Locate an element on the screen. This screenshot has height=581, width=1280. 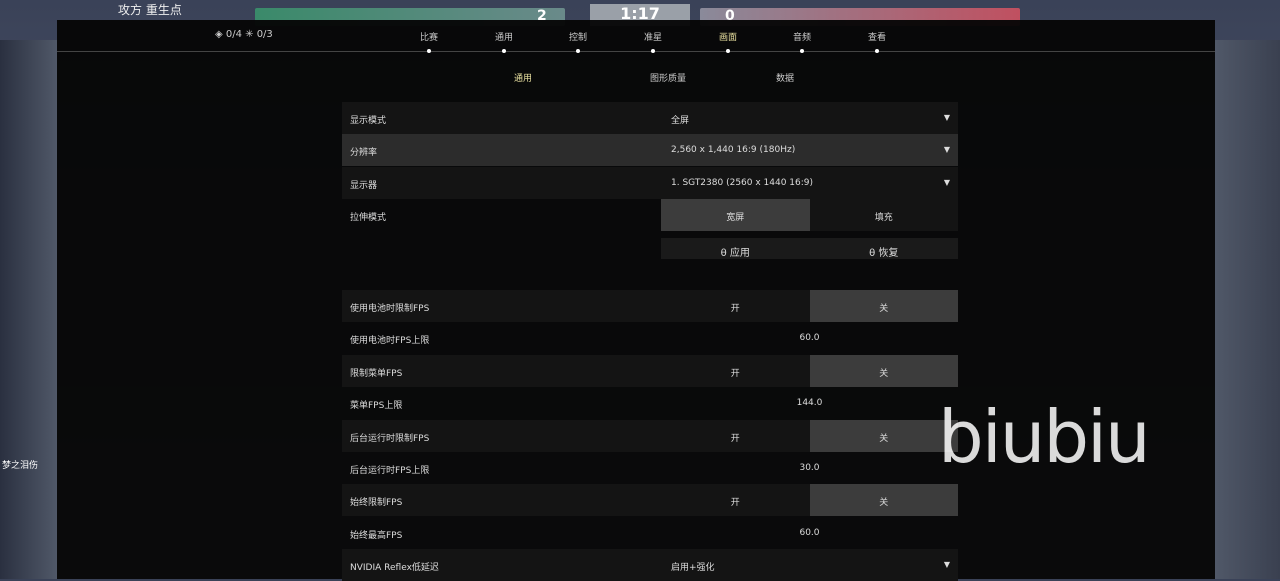
always-max-row: 始终最高FPS 60.0 is located at coordinates (650, 533).